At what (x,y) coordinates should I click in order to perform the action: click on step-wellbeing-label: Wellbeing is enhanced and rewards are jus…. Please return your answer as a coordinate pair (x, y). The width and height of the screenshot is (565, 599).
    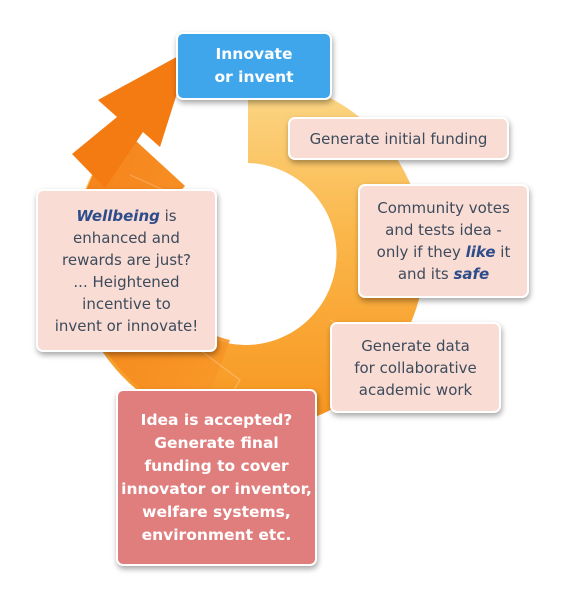
    Looking at the image, I should click on (127, 271).